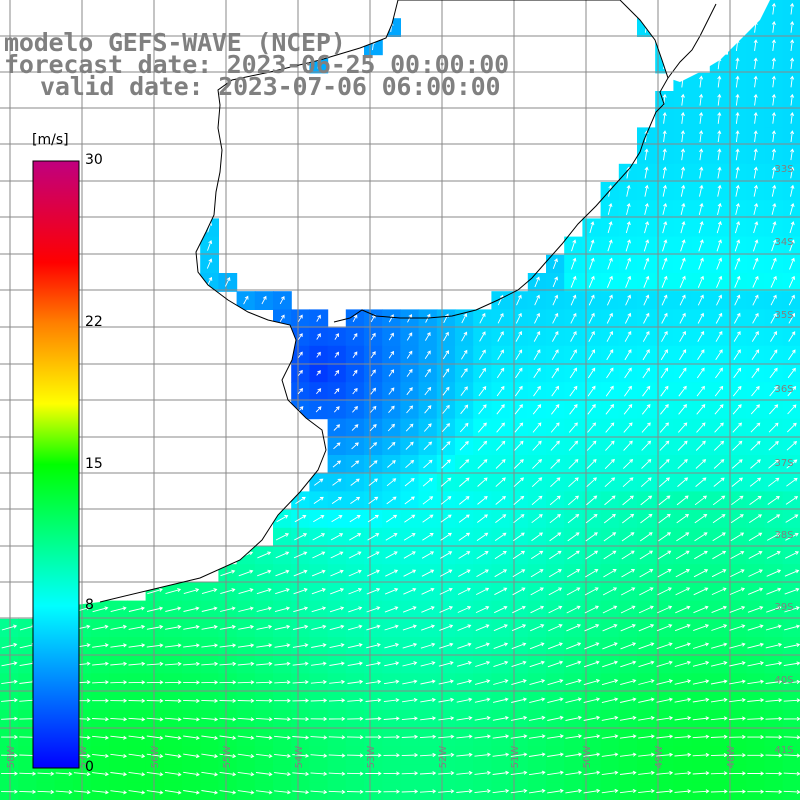 Image resolution: width=800 pixels, height=800 pixels. What do you see at coordinates (11, 757) in the screenshot?
I see `lon-label: 58W` at bounding box center [11, 757].